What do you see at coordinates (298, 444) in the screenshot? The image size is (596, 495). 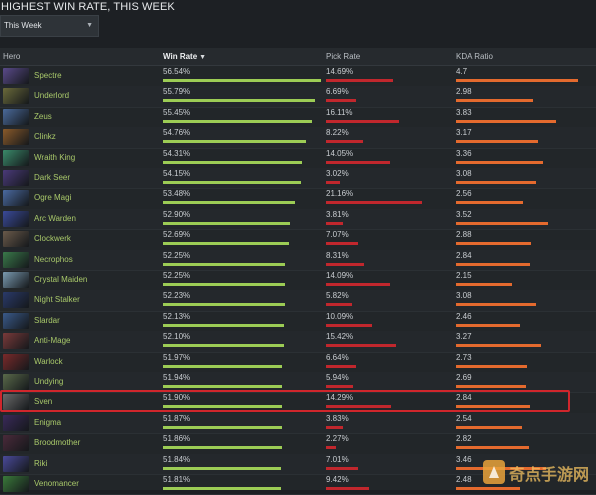 I see `table-row: Broodmother 51.86% 2.27% 2.82` at bounding box center [298, 444].